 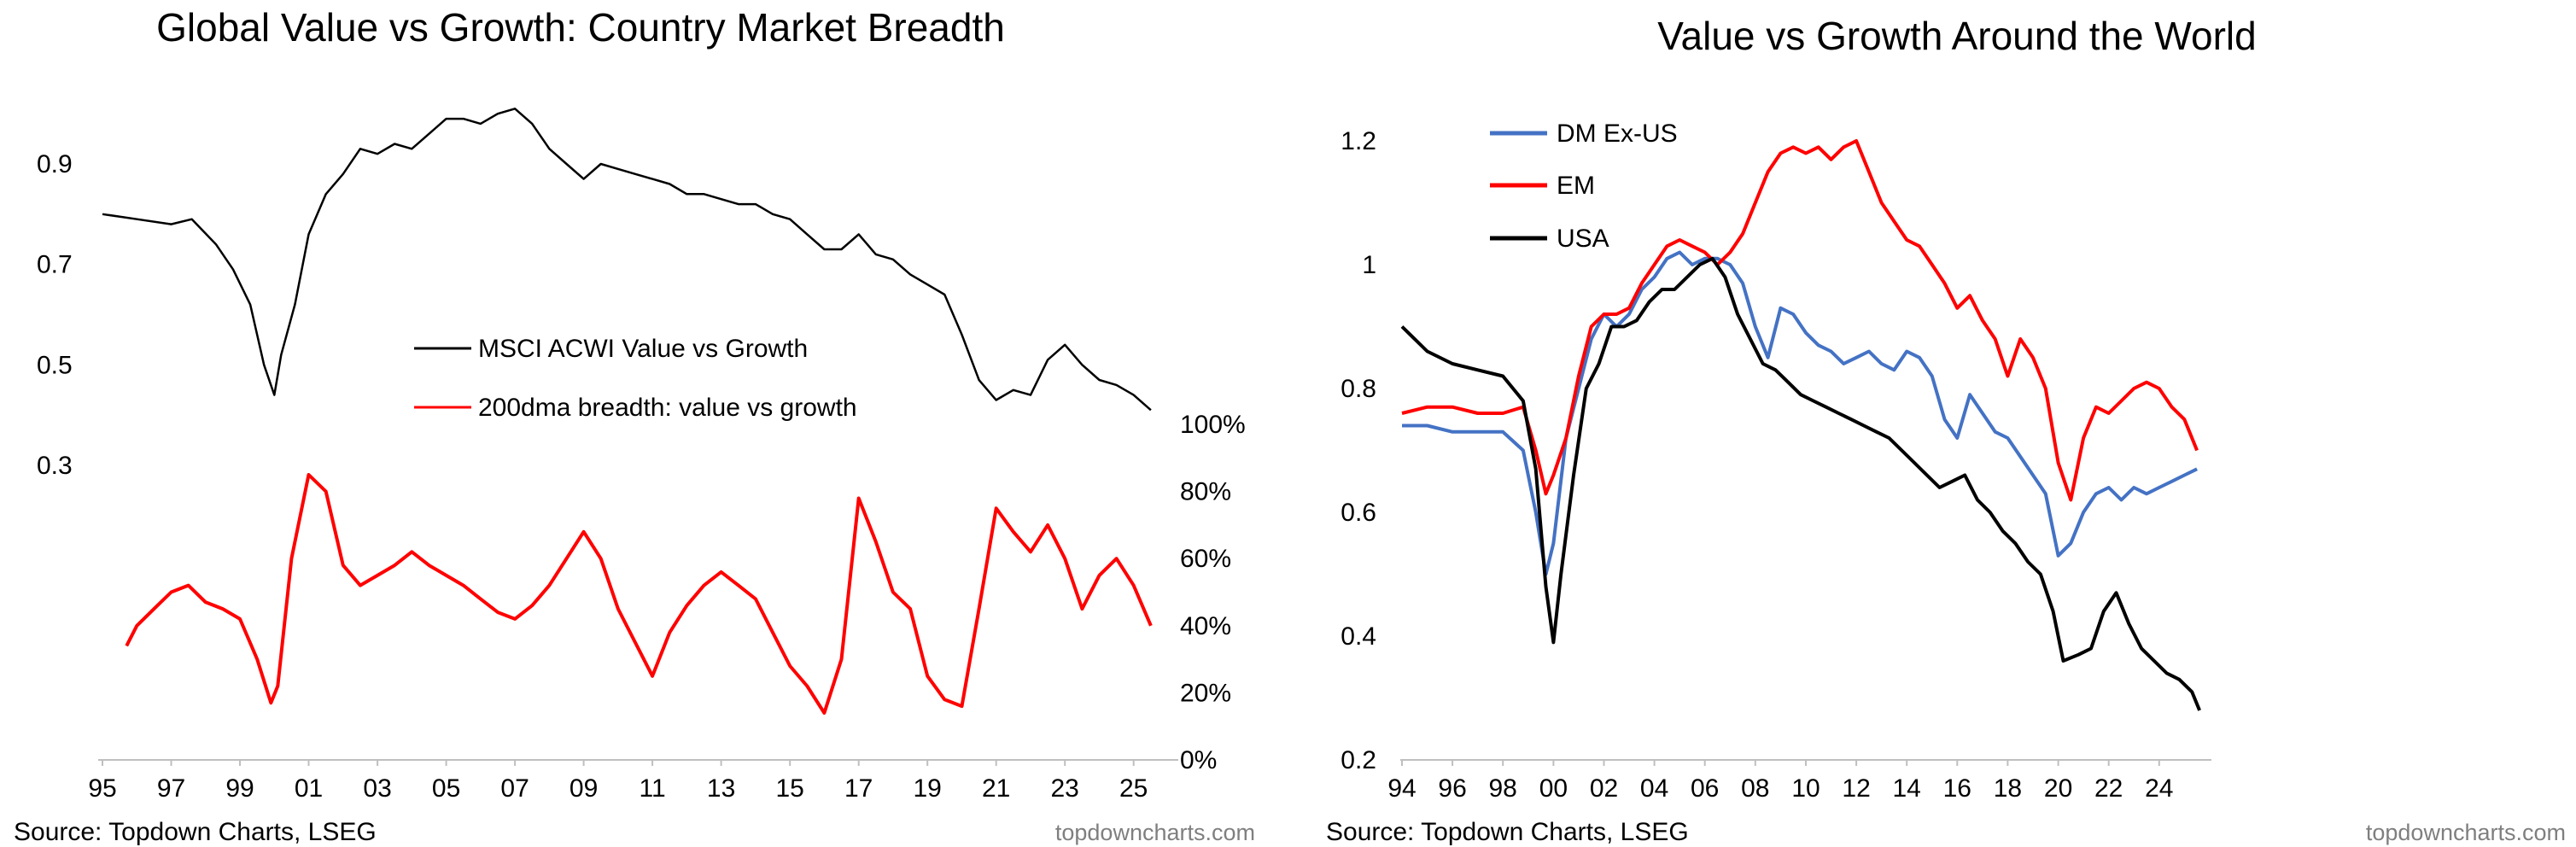 I want to click on chart-right-x-tick-labels: 94 96 98 00 02 04 06 08 10 12 14 16 18 20 22 24, so click(x=1780, y=781).